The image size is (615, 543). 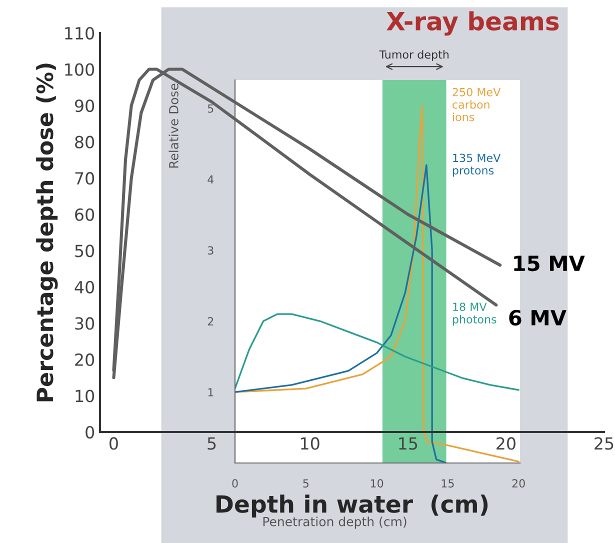 What do you see at coordinates (85, 396) in the screenshot?
I see `y-tick-label: 10` at bounding box center [85, 396].